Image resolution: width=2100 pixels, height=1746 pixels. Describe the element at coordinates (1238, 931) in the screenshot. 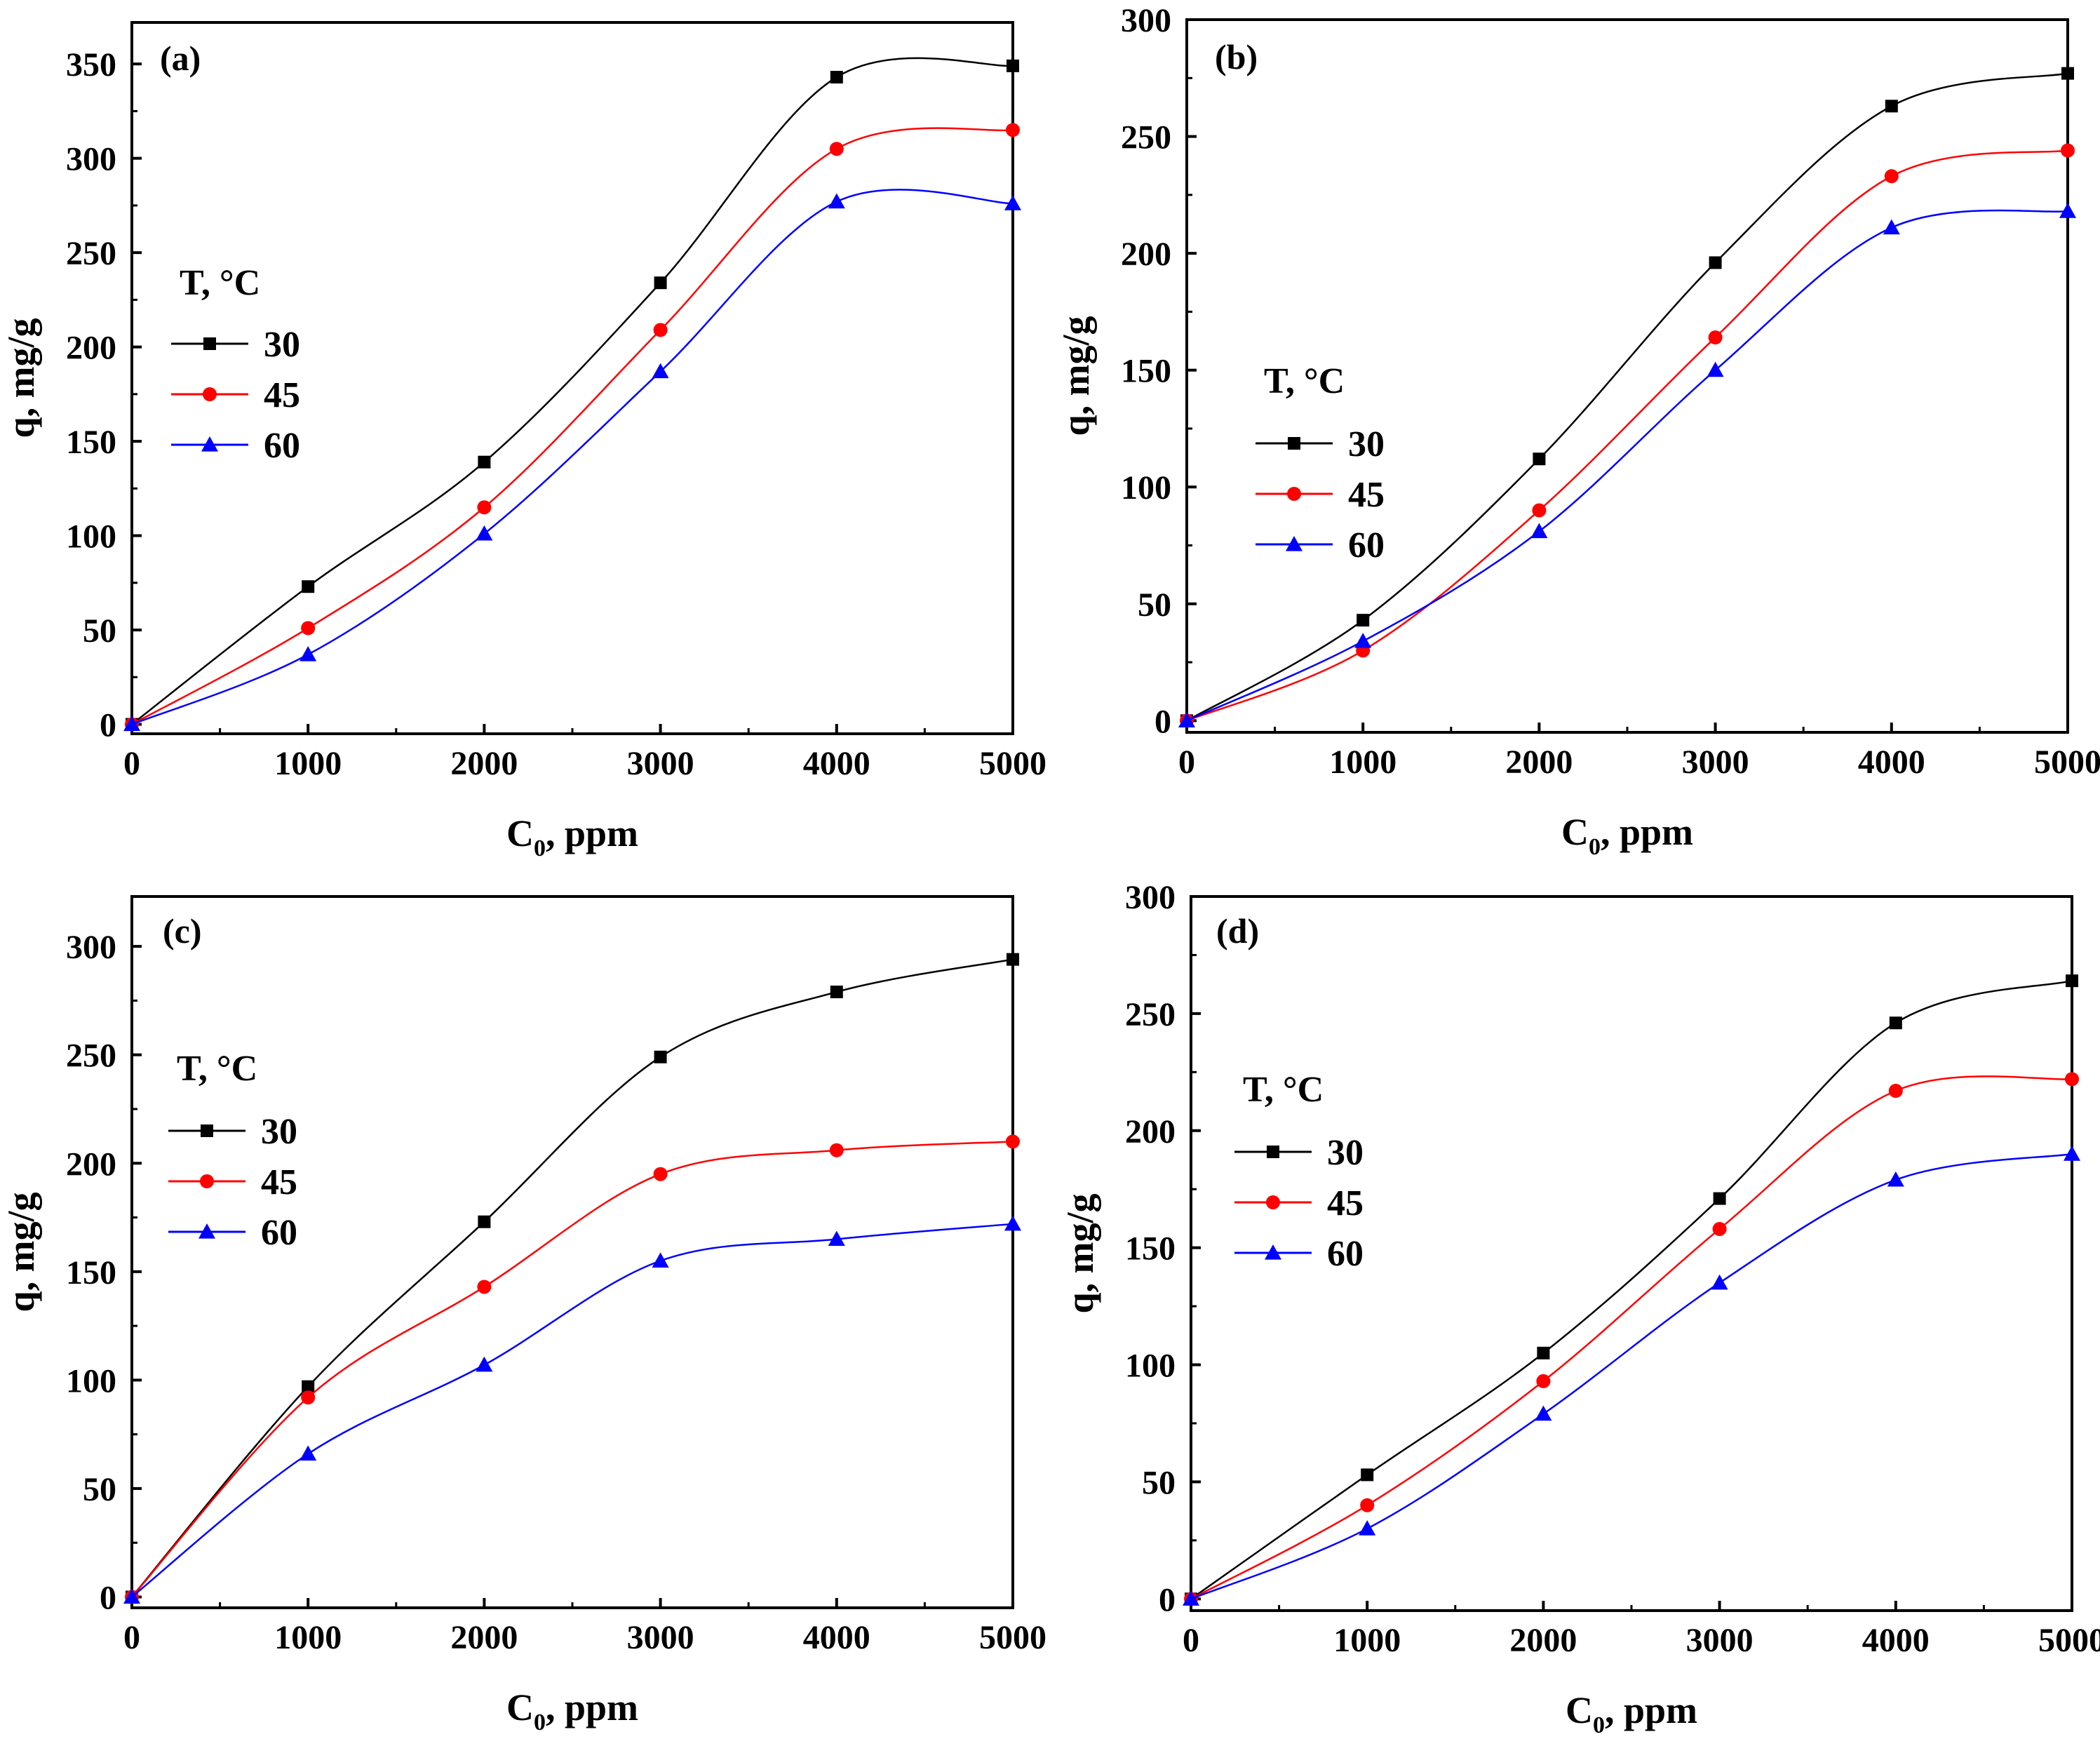

I see `panel-label: (d)` at that location.